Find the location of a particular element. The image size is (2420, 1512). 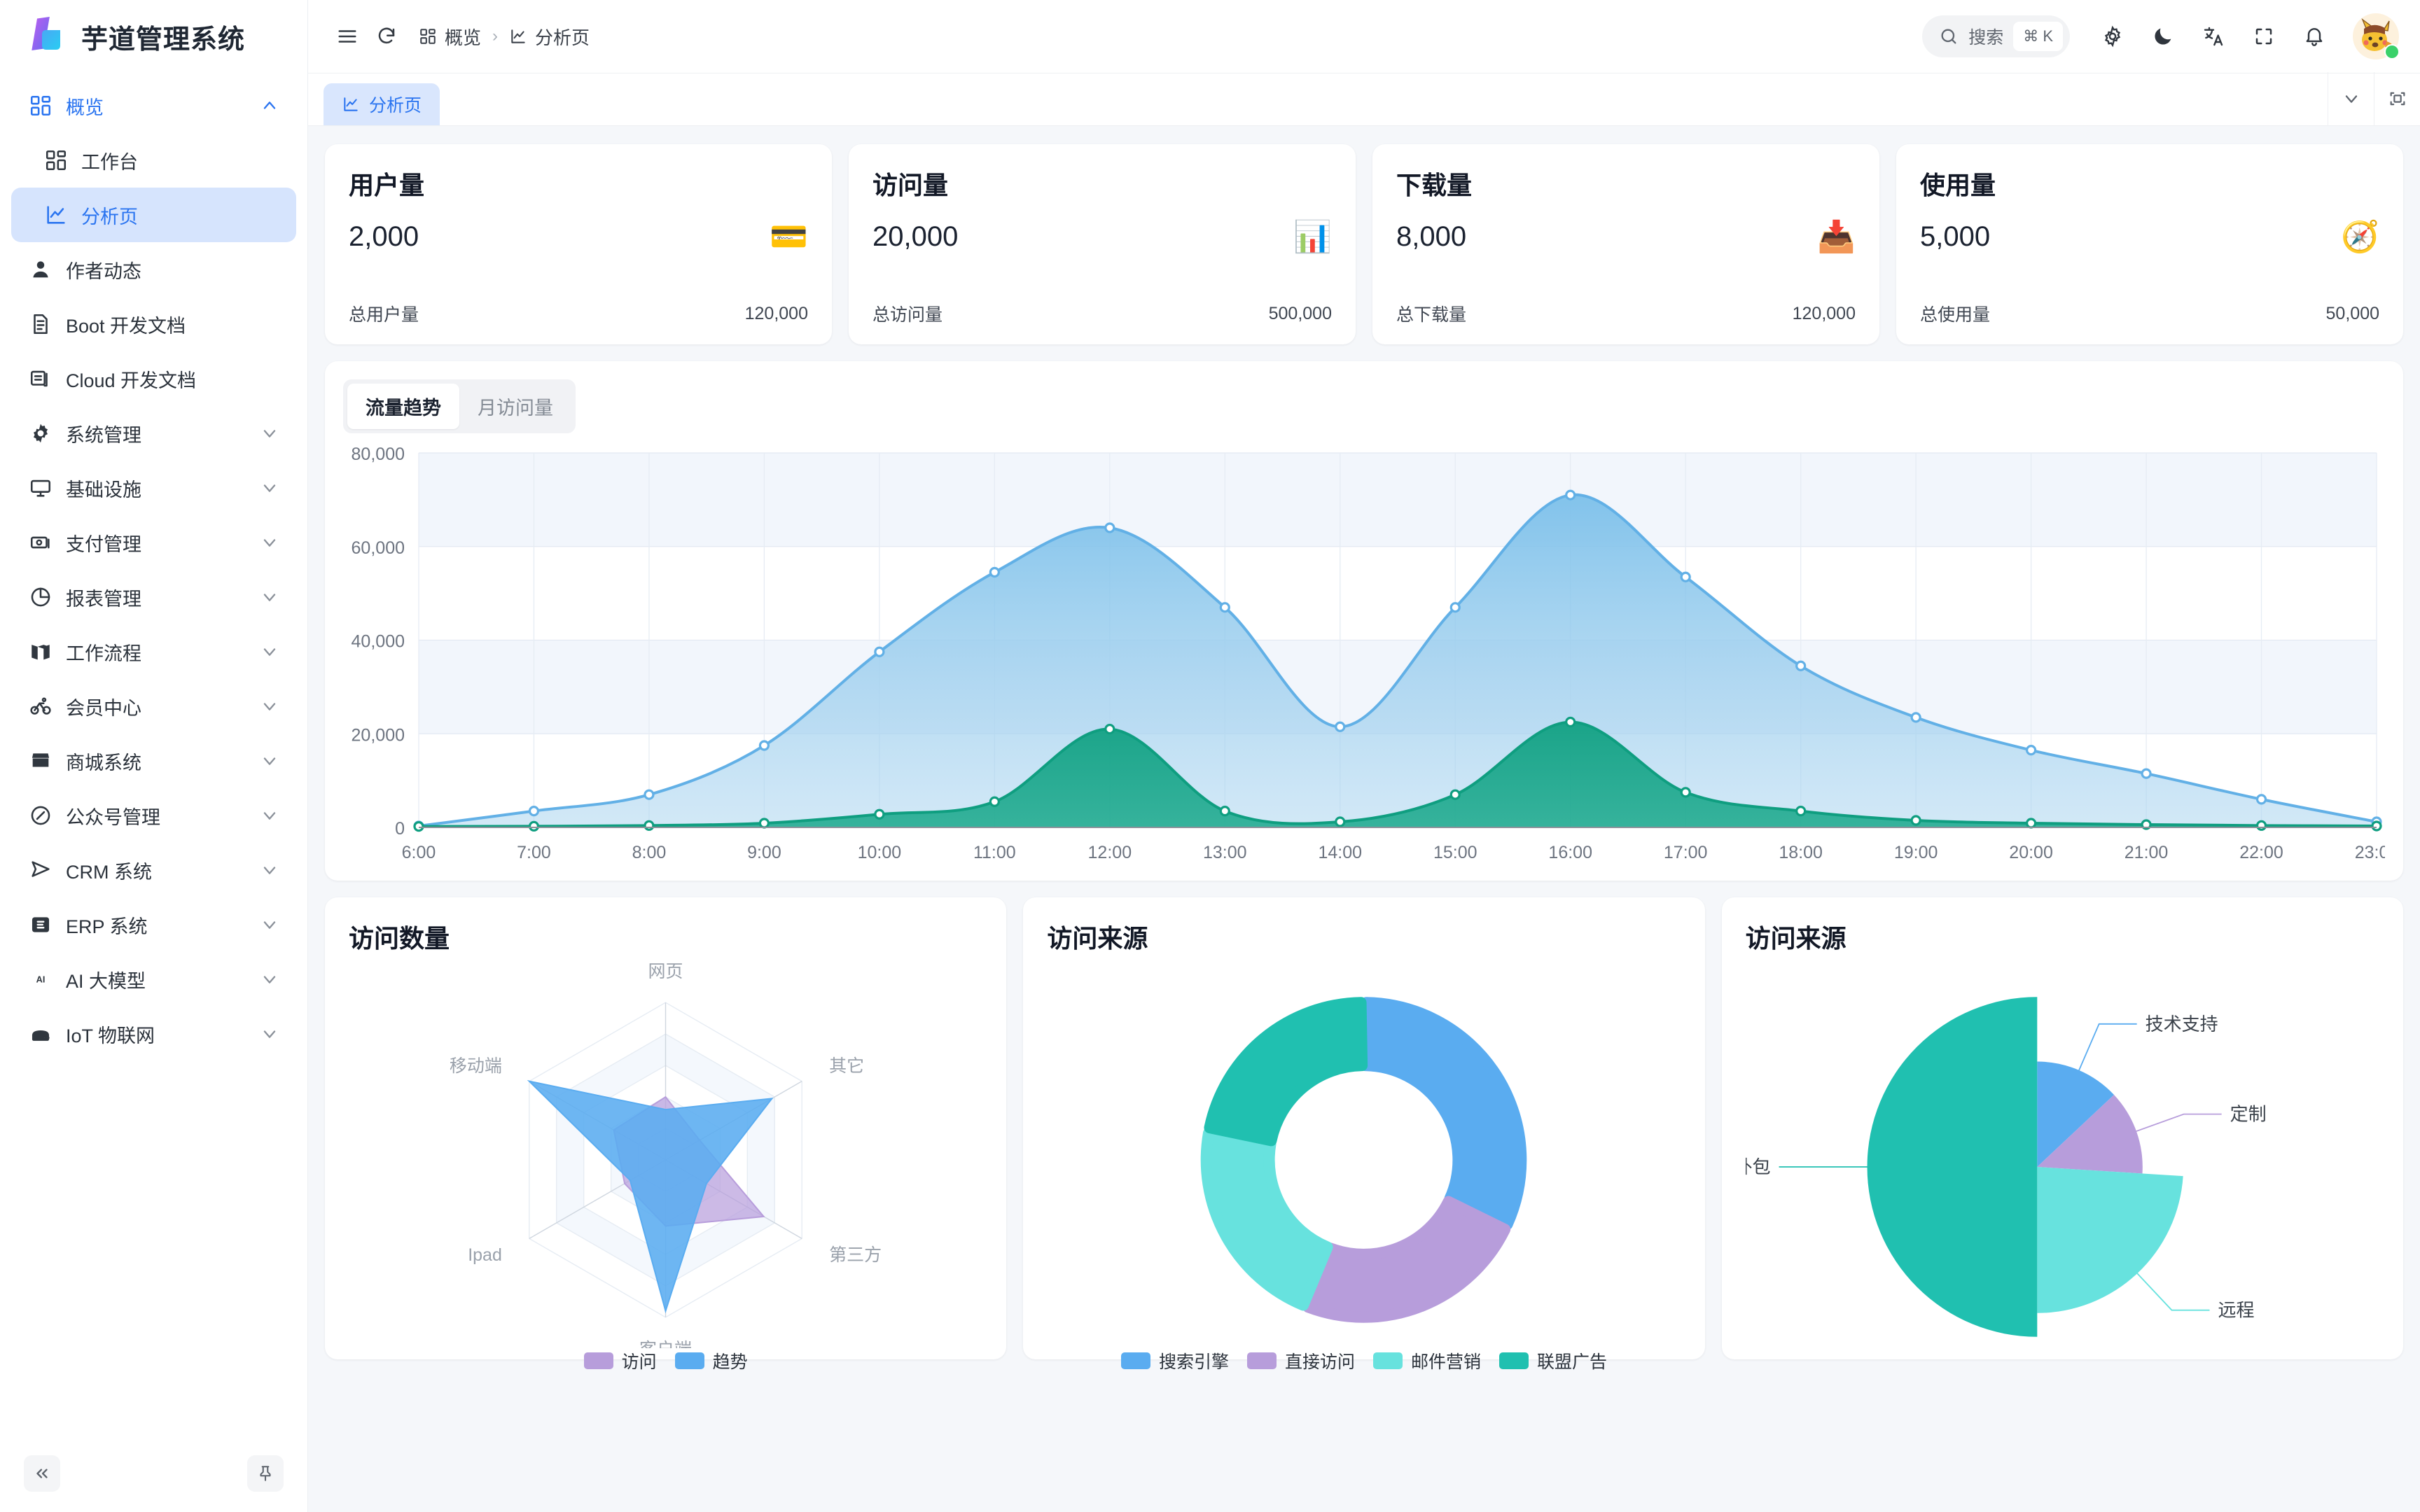

brand-title: 芋道管理系统 is located at coordinates (163, 39).